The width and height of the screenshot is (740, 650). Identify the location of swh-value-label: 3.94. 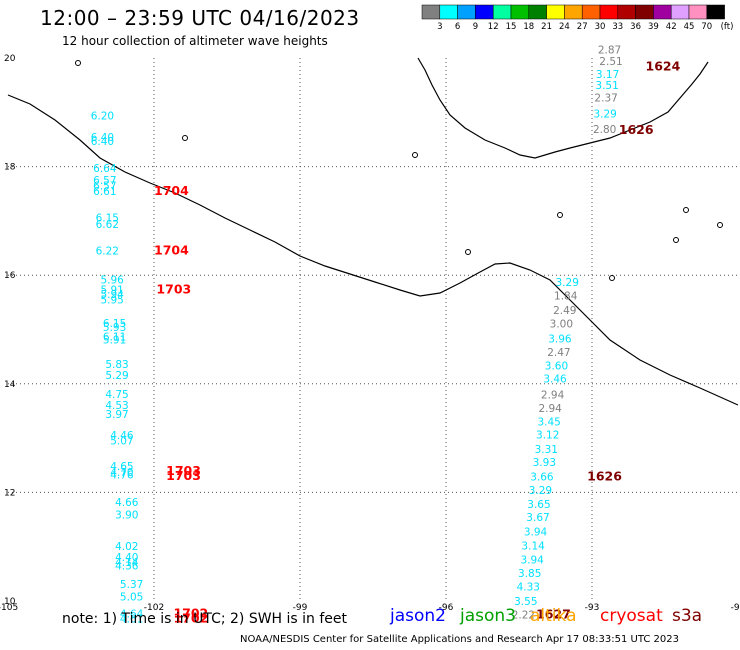
(536, 532).